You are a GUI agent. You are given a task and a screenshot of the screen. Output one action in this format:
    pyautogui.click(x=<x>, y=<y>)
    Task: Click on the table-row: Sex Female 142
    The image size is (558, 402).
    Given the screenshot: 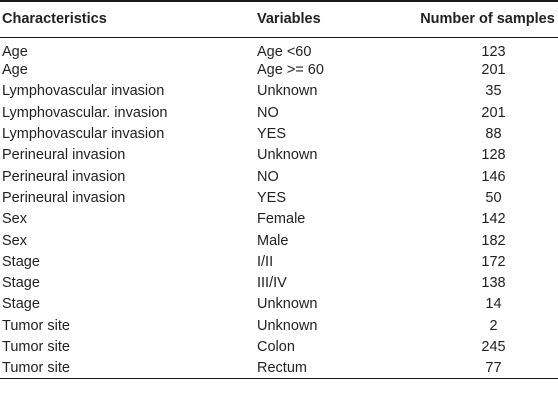 What is the action you would take?
    pyautogui.click(x=279, y=219)
    